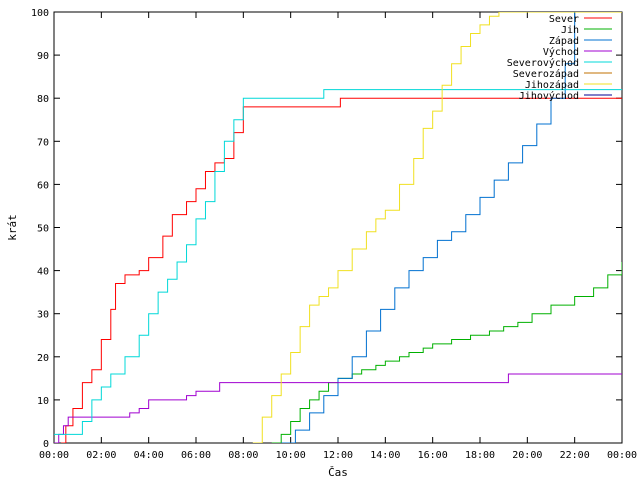  Describe the element at coordinates (101, 455) in the screenshot. I see `x-tick-label: 02:00` at that location.